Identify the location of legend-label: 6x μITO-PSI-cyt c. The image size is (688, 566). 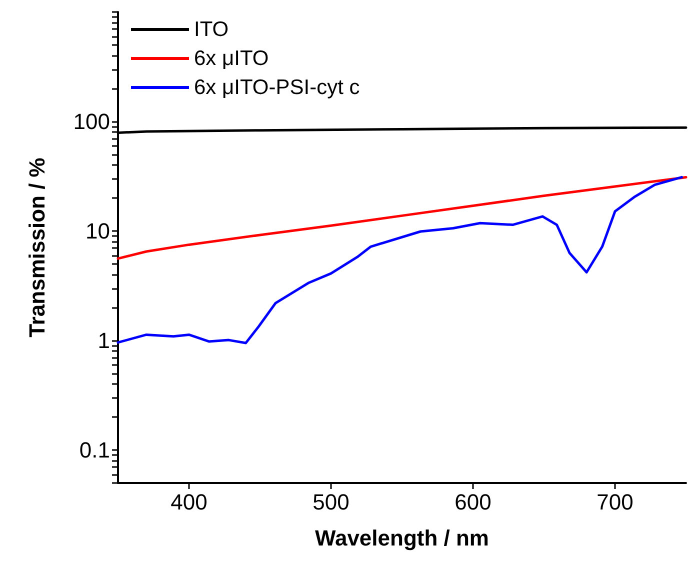
(277, 87).